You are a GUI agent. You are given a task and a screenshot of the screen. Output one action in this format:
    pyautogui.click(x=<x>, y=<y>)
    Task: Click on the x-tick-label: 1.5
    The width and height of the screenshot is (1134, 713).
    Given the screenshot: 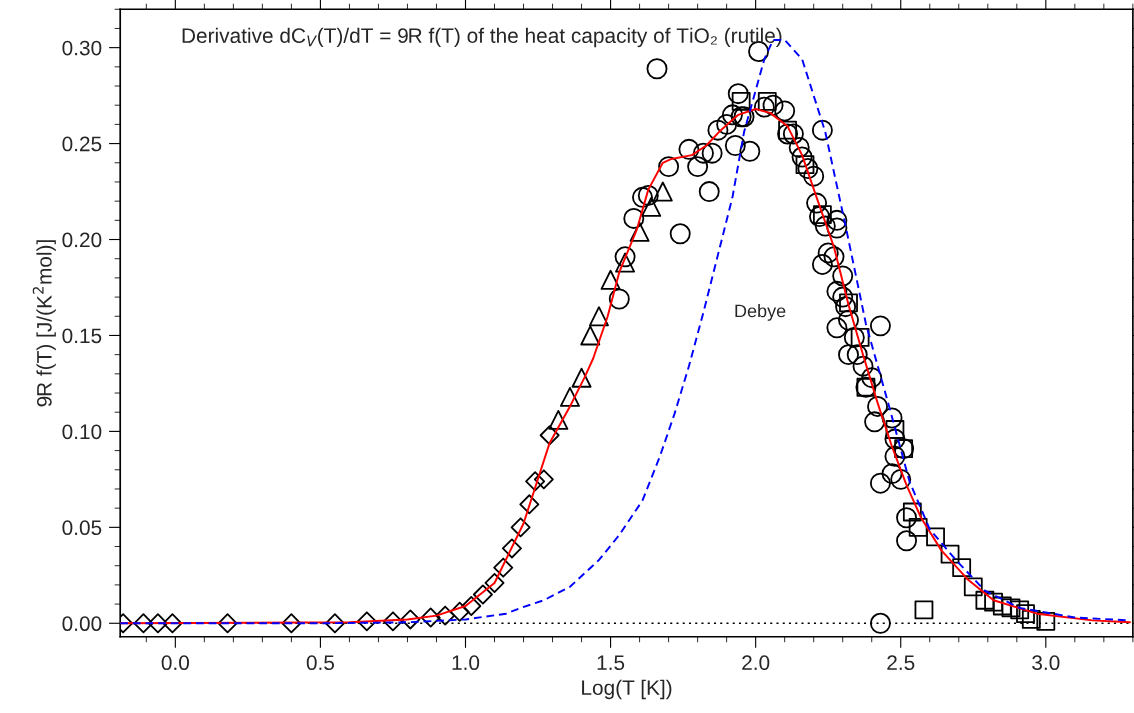 What is the action you would take?
    pyautogui.click(x=611, y=663)
    